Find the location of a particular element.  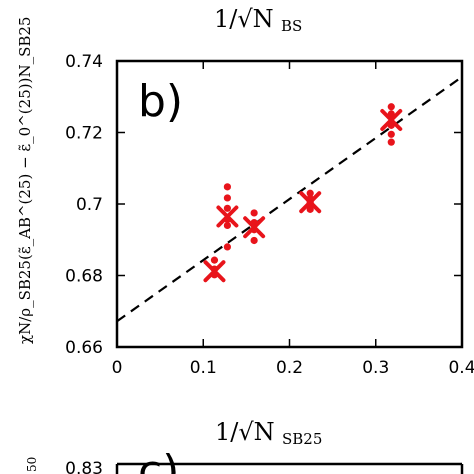

x-tick-label: 0.4 is located at coordinates (461, 368).